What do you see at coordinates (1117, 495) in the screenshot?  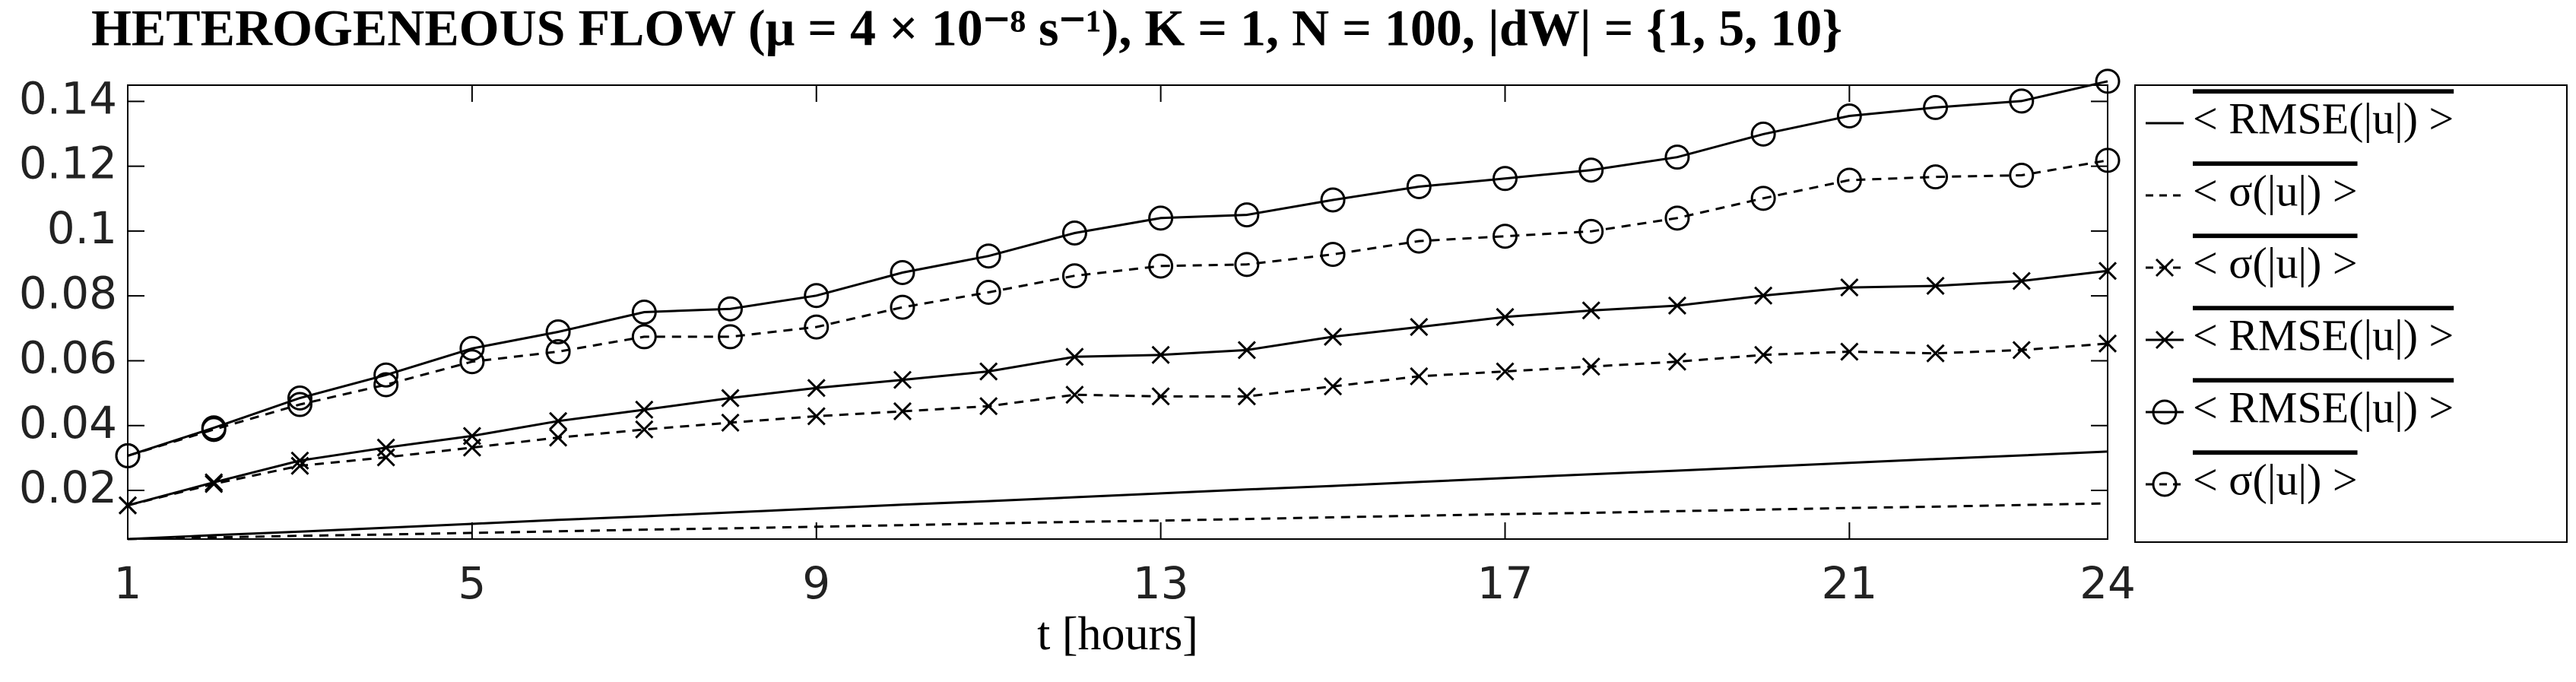 I see `series-line` at bounding box center [1117, 495].